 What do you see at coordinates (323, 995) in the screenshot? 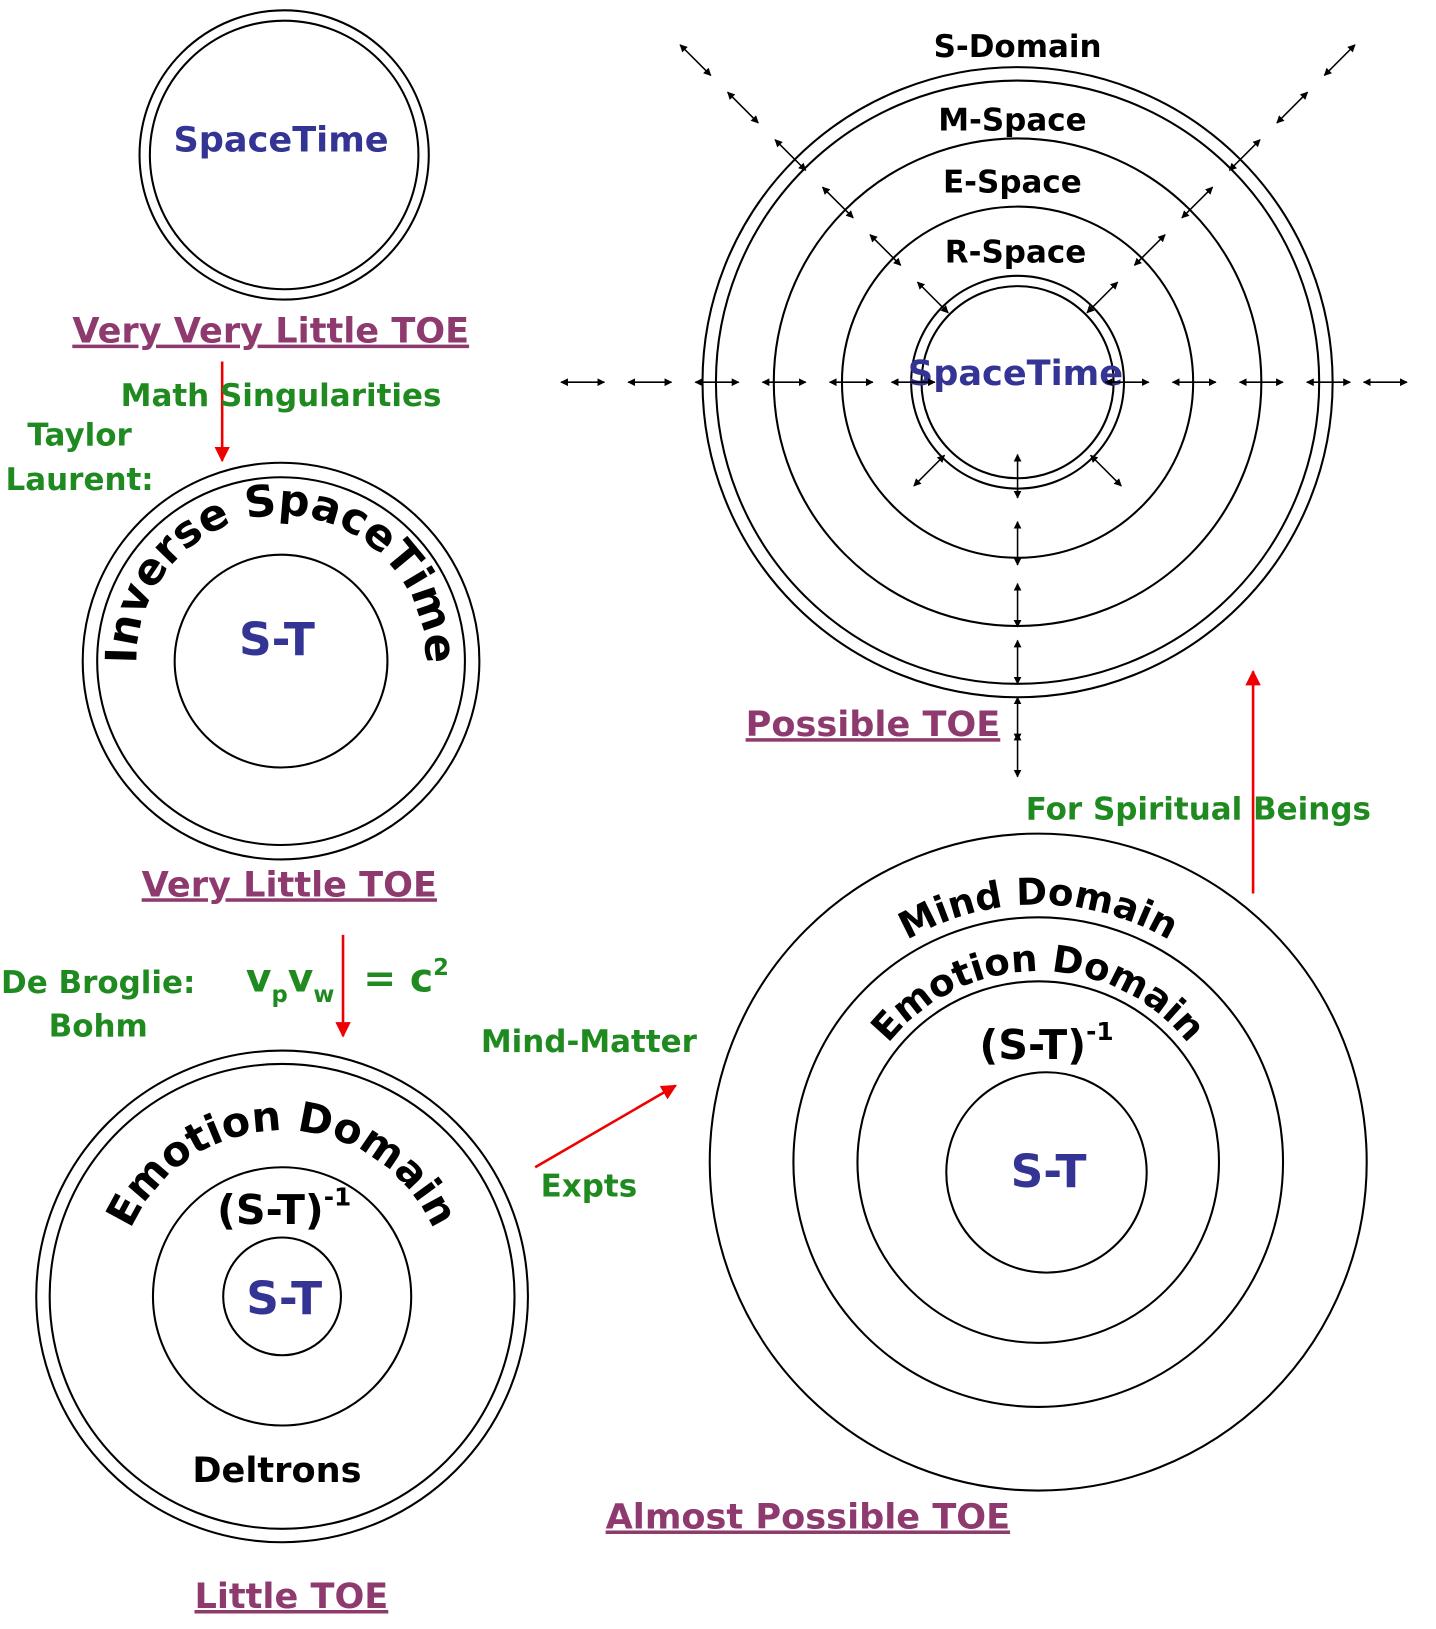
I see `formula-sub: w` at bounding box center [323, 995].